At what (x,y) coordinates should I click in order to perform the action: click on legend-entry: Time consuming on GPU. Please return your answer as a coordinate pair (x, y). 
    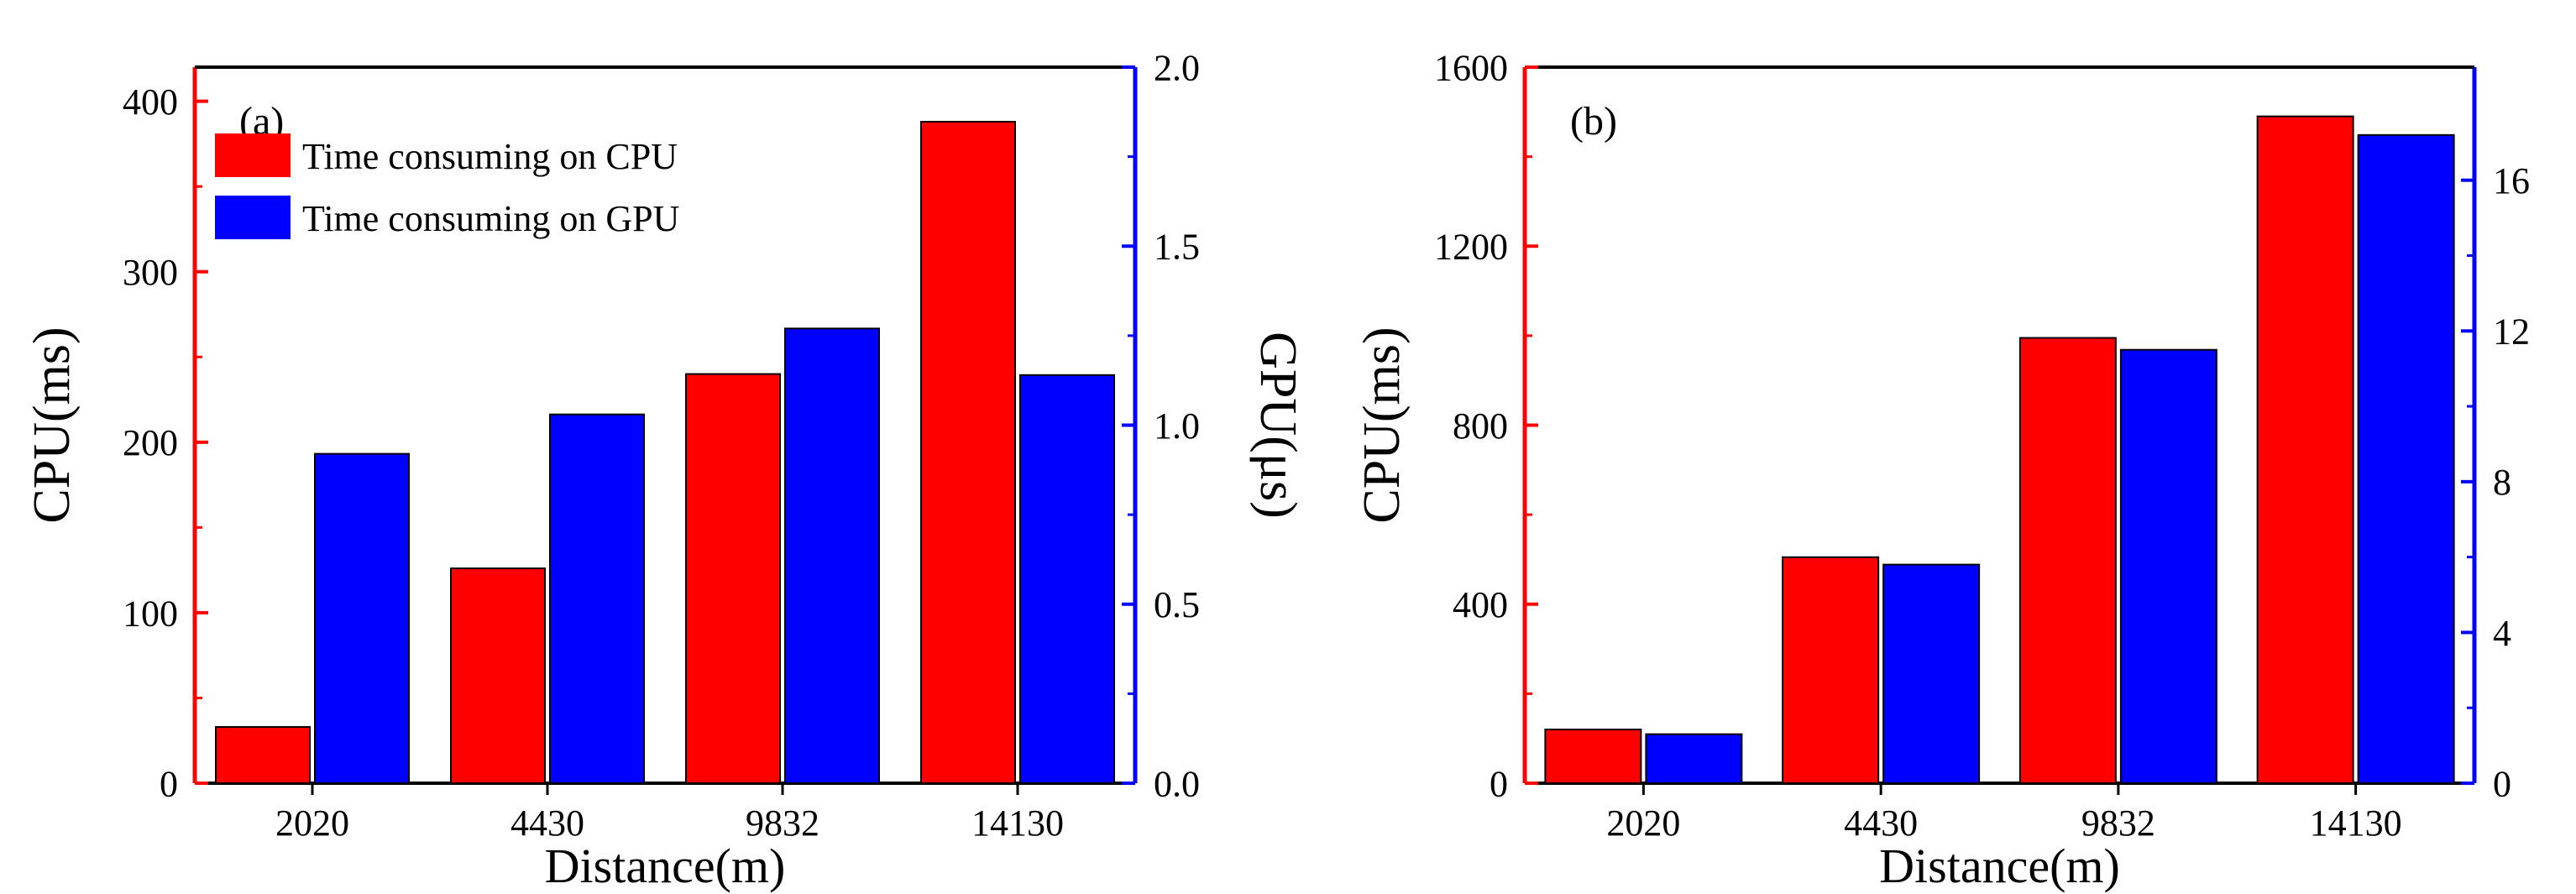
    Looking at the image, I should click on (491, 218).